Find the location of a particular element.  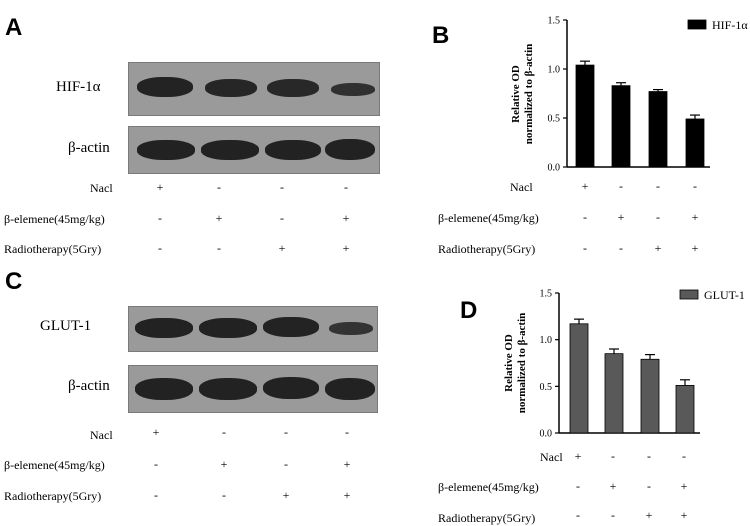

bar-d is located at coordinates (650, 396).